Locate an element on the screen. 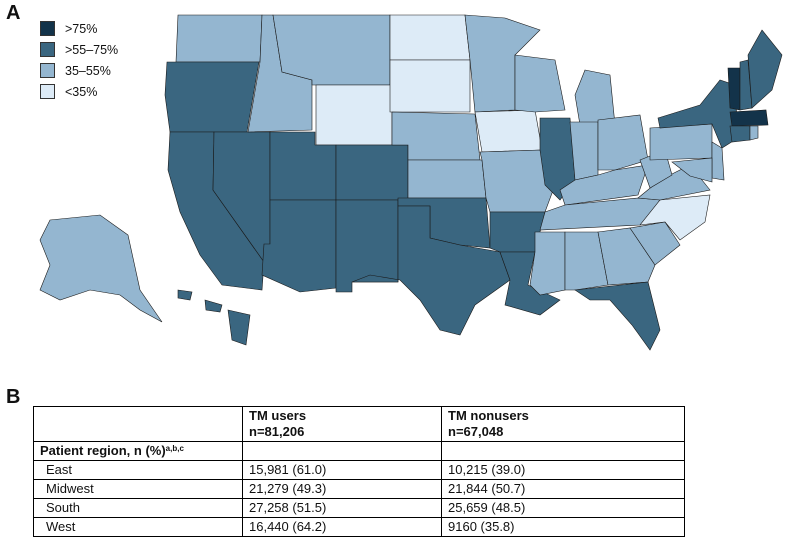 The height and width of the screenshot is (549, 800). state-ky is located at coordinates (604, 185).